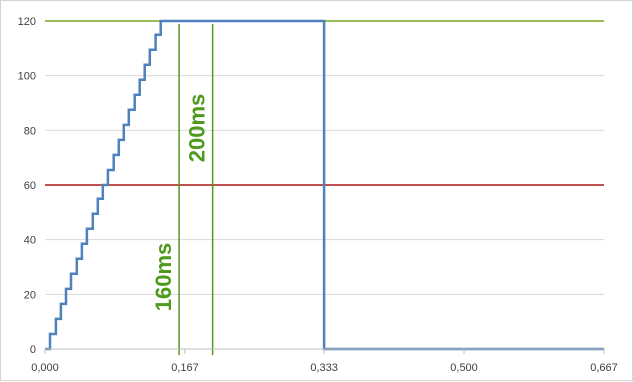  Describe the element at coordinates (30, 241) in the screenshot. I see `y-tick-label-2: 40` at that location.